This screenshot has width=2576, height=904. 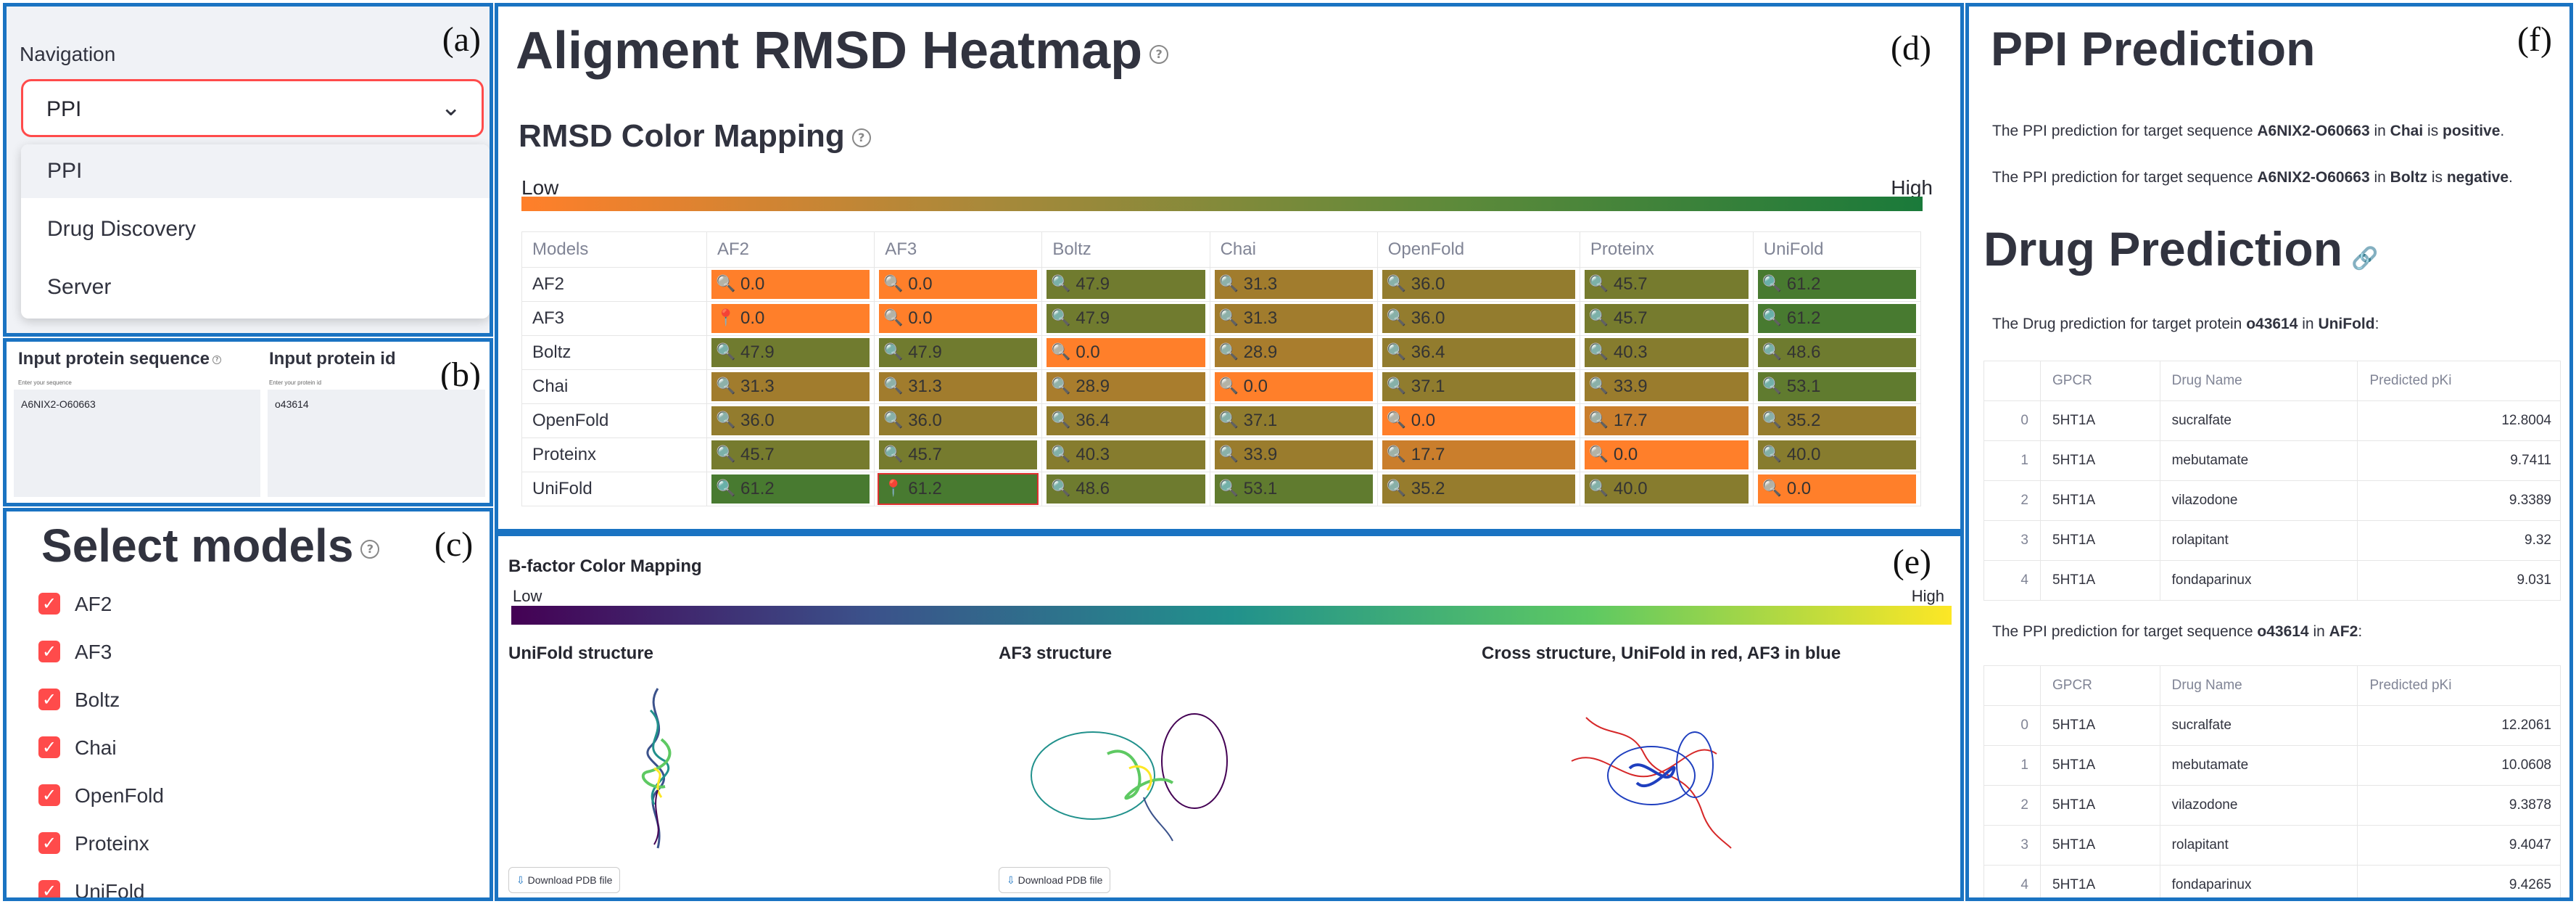 I want to click on protein-id-input: o43614, so click(x=376, y=444).